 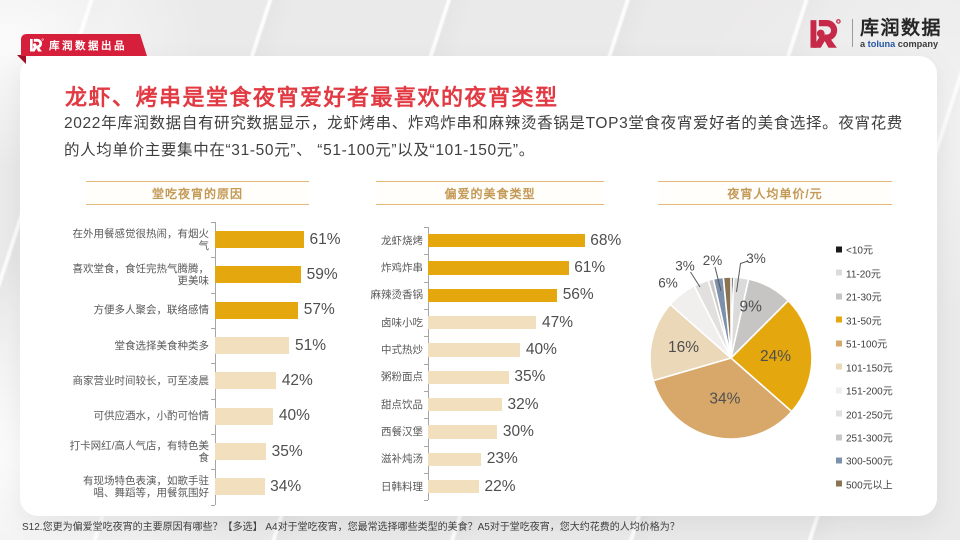 I want to click on legend-item: 300-500元, so click(x=864, y=460).